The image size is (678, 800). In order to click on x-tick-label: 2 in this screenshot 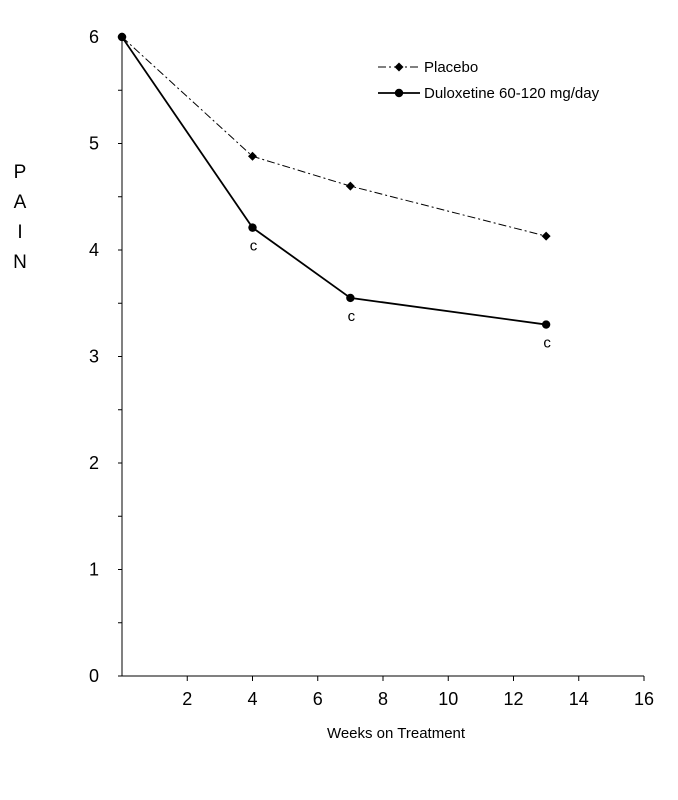, I will do `click(187, 699)`.